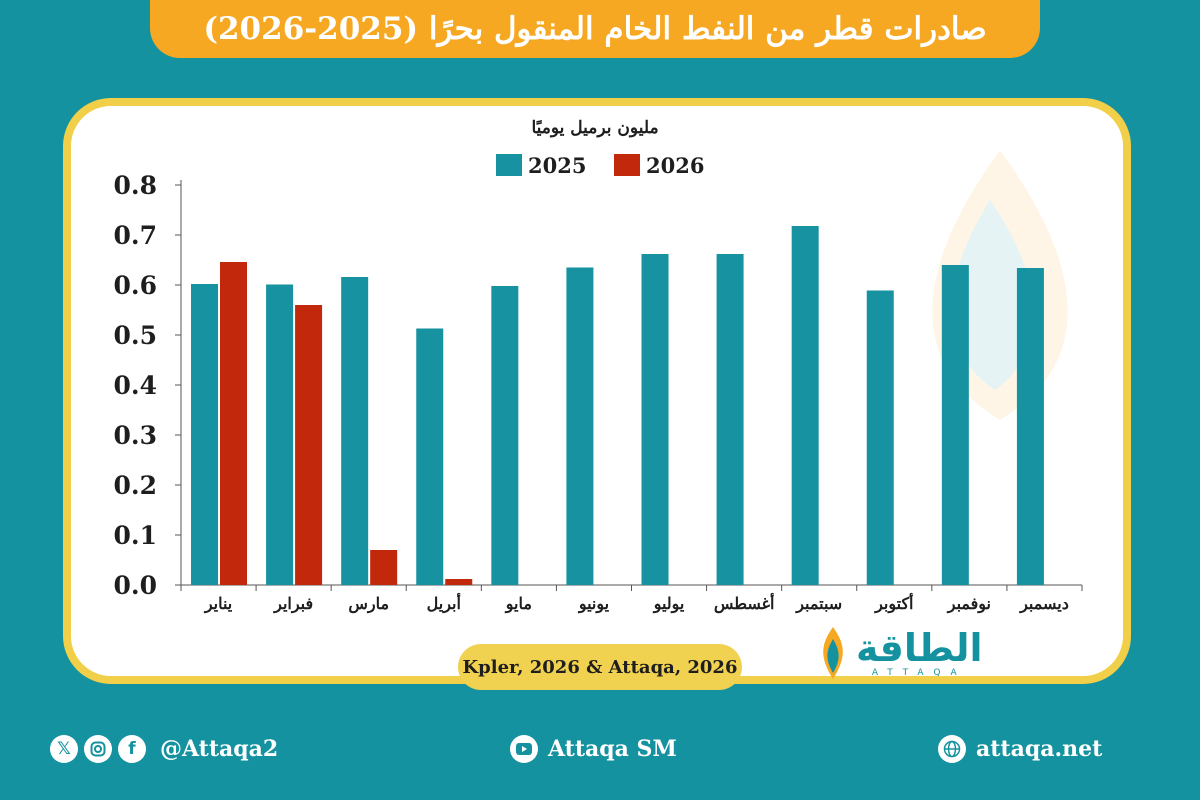  What do you see at coordinates (136, 335) in the screenshot?
I see `y-tick-label: 0.5` at bounding box center [136, 335].